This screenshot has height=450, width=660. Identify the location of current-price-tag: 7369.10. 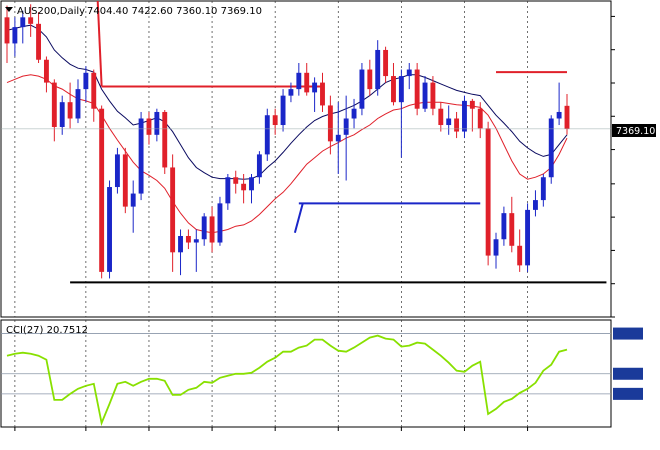
(635, 131).